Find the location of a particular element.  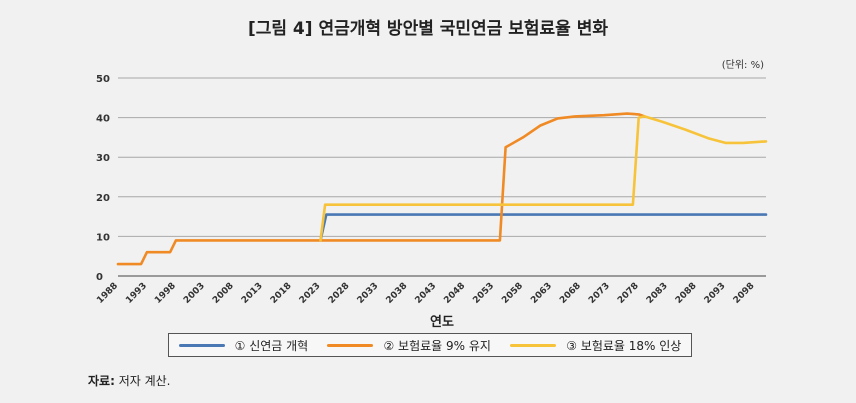

x-tick-label: 2003 is located at coordinates (194, 293).